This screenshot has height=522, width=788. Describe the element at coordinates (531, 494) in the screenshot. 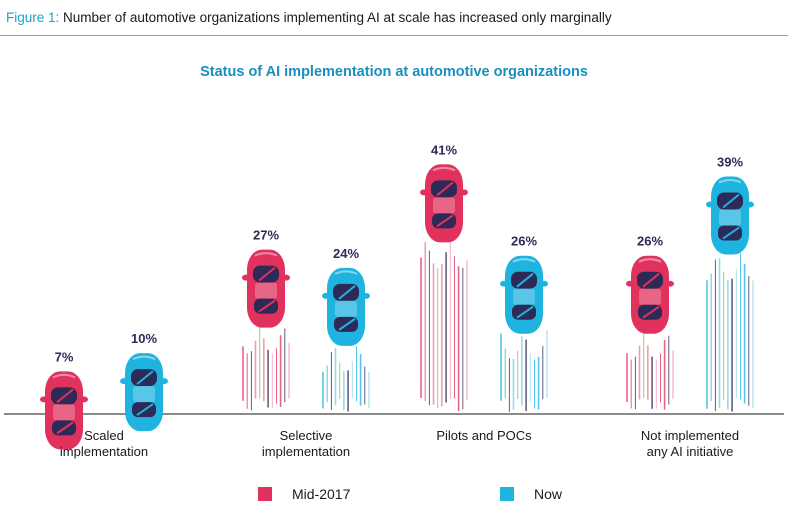

I see `legend-item-now: Now` at that location.